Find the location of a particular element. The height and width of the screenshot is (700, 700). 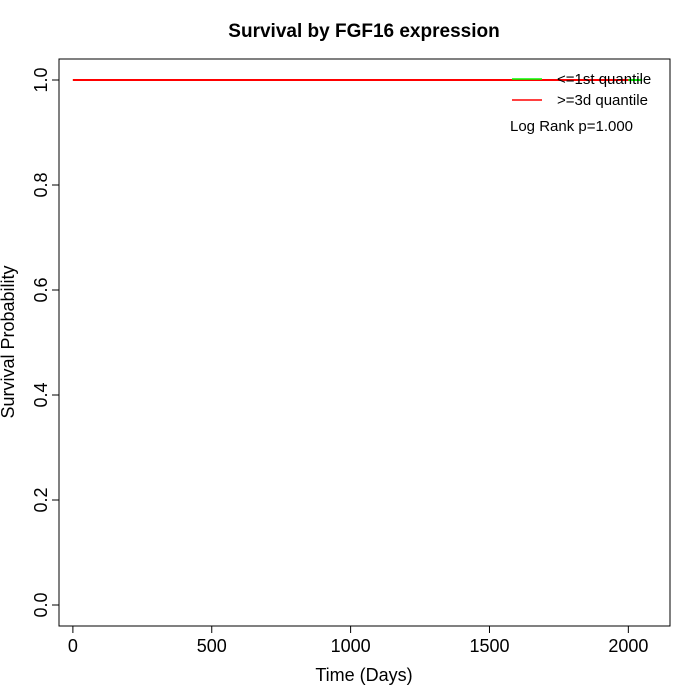

legend-label-1: <=1st quantile is located at coordinates (604, 79).